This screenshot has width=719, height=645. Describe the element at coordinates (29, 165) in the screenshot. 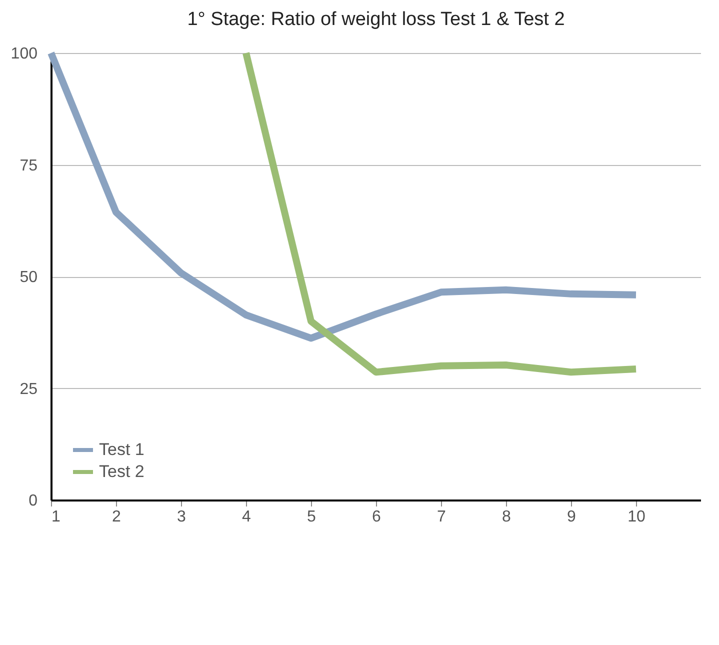

I see `y-tick-label: 75` at that location.